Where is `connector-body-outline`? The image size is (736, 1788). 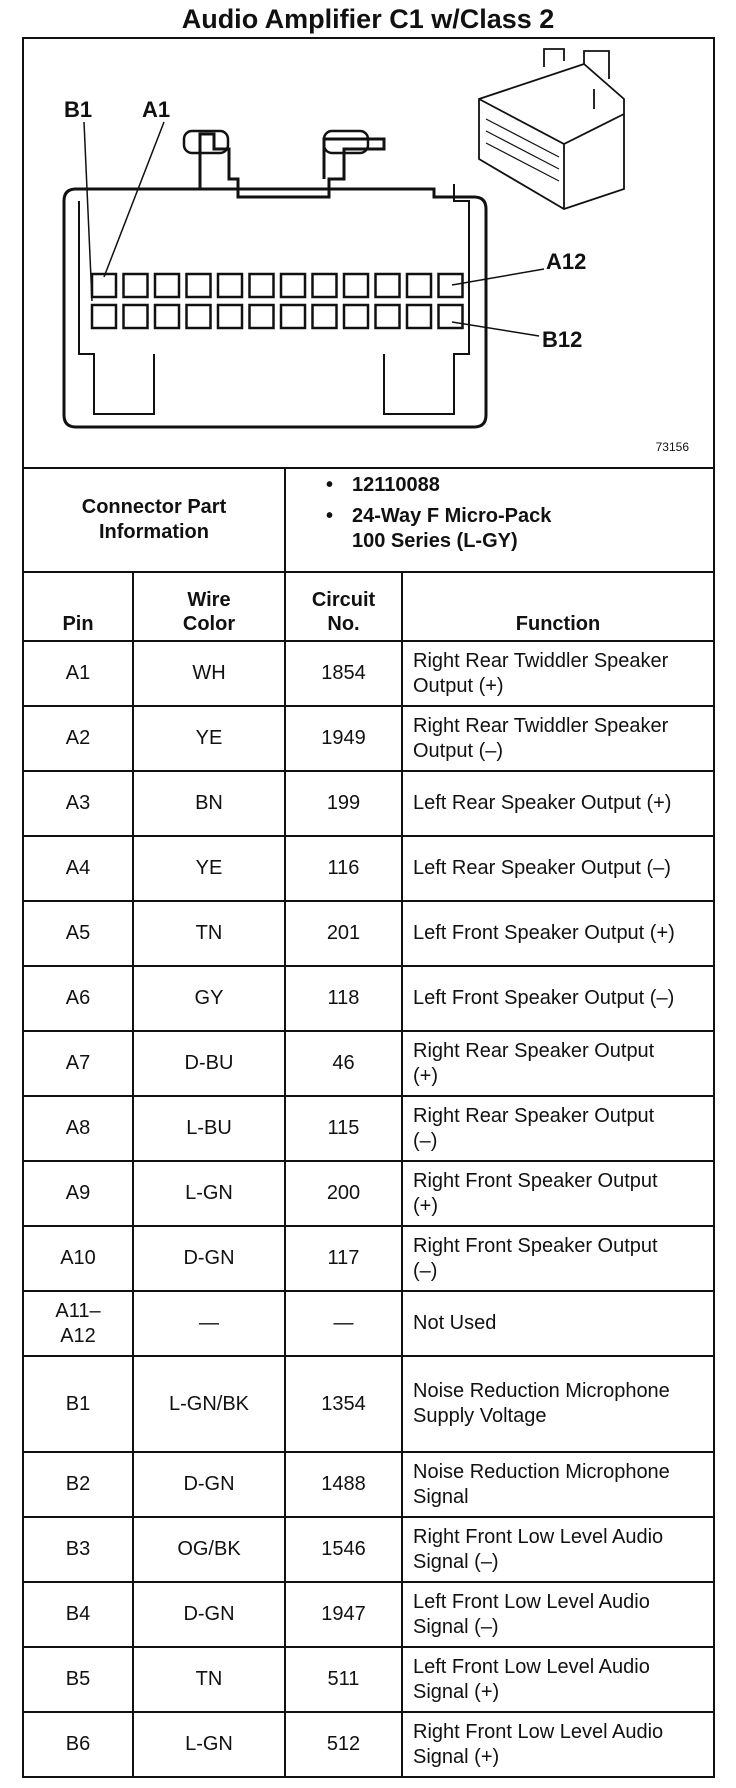 connector-body-outline is located at coordinates (275, 280).